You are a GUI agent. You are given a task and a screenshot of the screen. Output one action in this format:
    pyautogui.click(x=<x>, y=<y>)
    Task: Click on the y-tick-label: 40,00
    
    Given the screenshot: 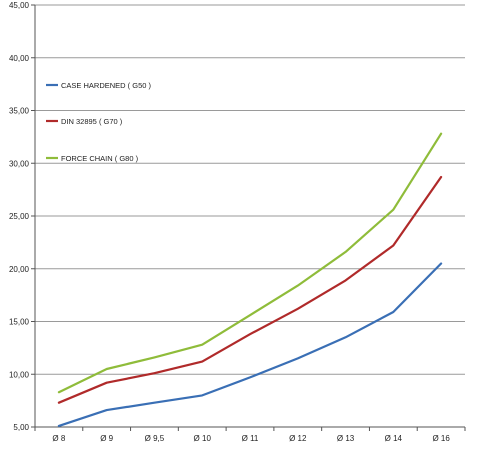 What is the action you would take?
    pyautogui.click(x=19, y=58)
    